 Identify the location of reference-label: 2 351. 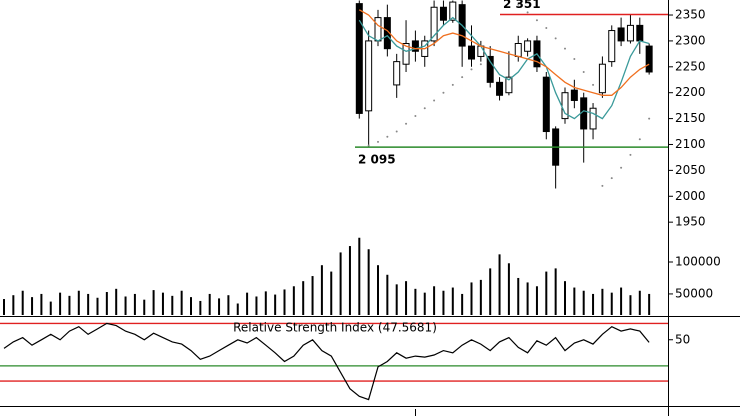
(522, 5).